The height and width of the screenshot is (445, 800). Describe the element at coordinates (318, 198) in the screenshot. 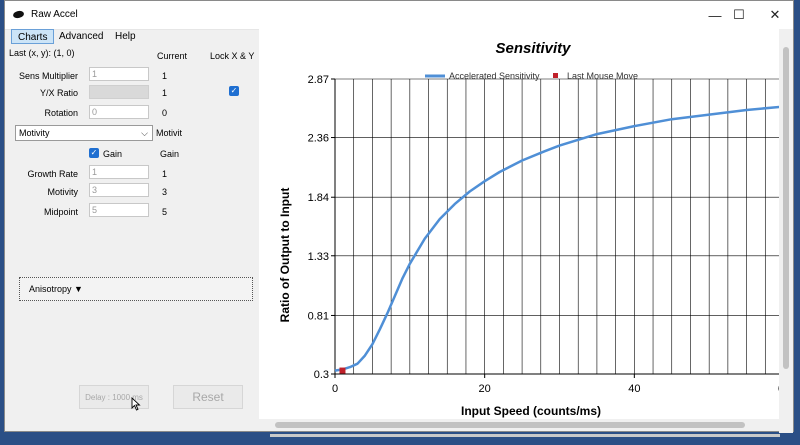

I see `y-tick-label: 1.84` at that location.